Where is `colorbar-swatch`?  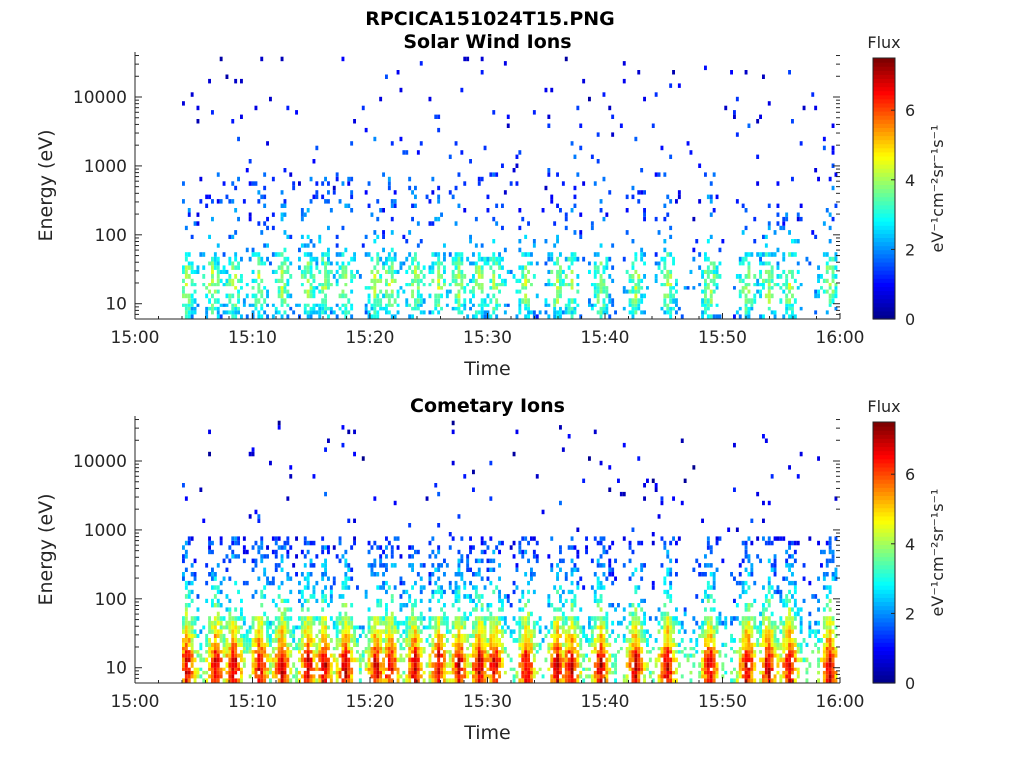 colorbar-swatch is located at coordinates (884, 60).